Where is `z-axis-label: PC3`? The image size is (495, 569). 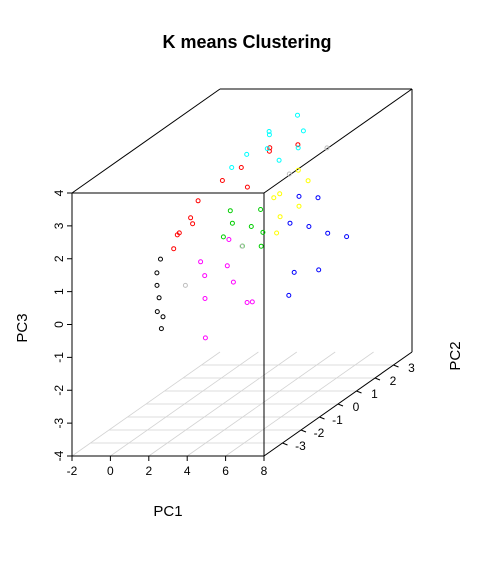 z-axis-label: PC3 is located at coordinates (22, 327).